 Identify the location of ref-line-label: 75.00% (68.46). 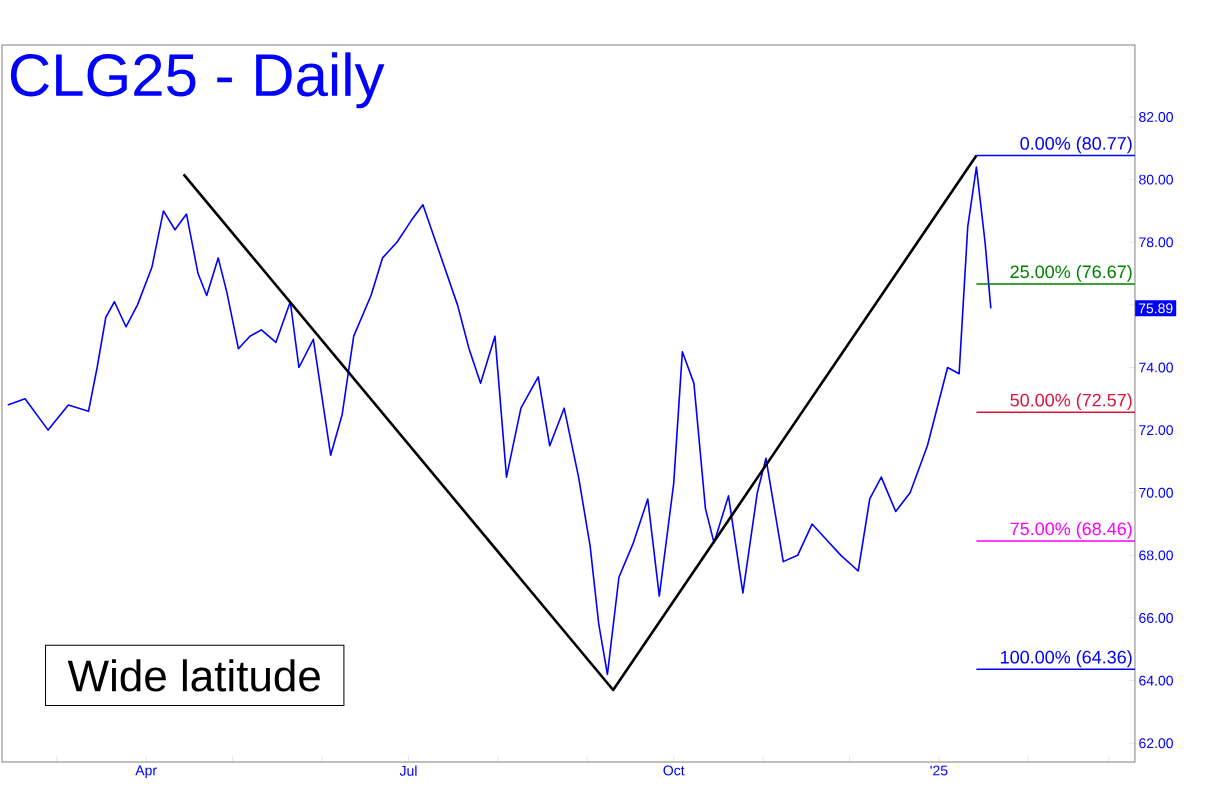
(1071, 530).